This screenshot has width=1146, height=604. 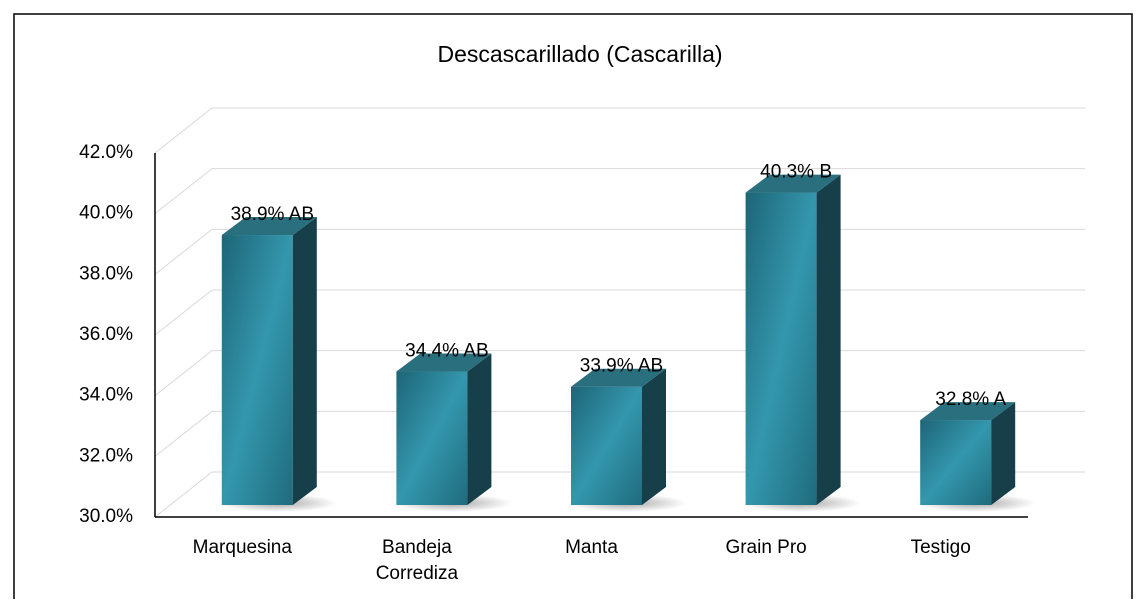 I want to click on chart-title: Descascarillado (Cascarilla), so click(x=579, y=54).